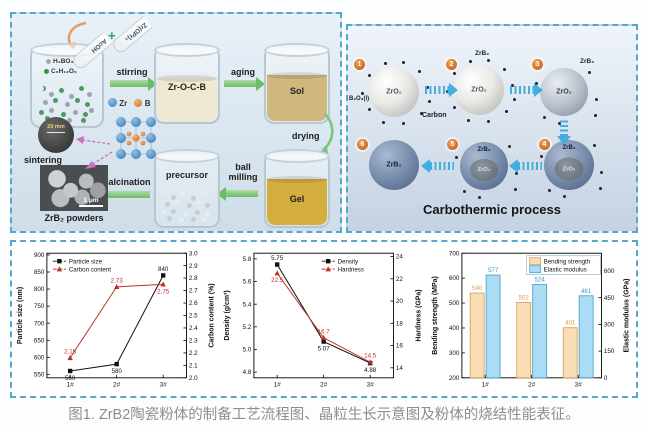 The width and height of the screenshot is (648, 430). I want to click on carbon-label: Carbon, so click(434, 115).